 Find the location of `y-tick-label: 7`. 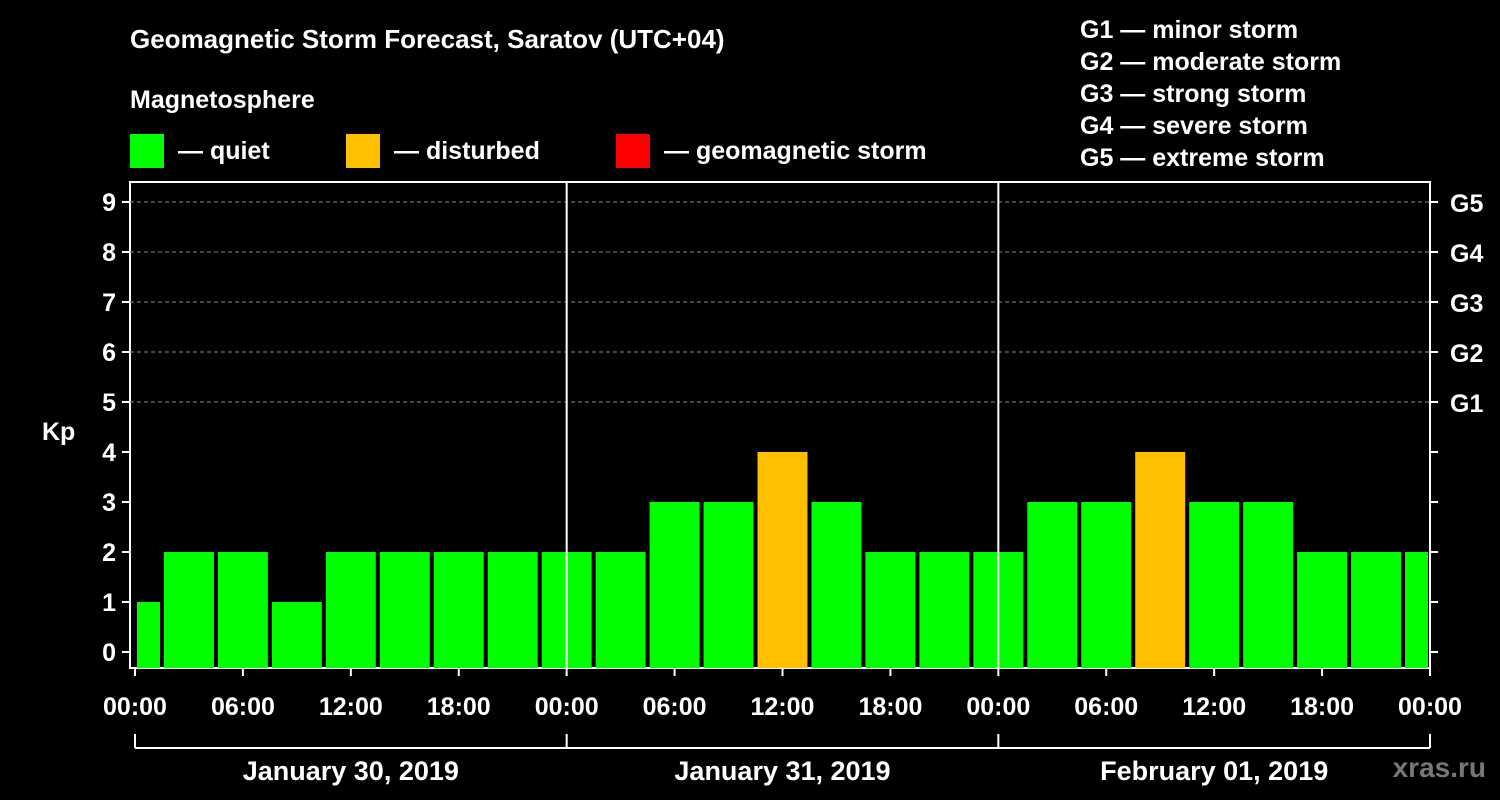

y-tick-label: 7 is located at coordinates (109, 303).